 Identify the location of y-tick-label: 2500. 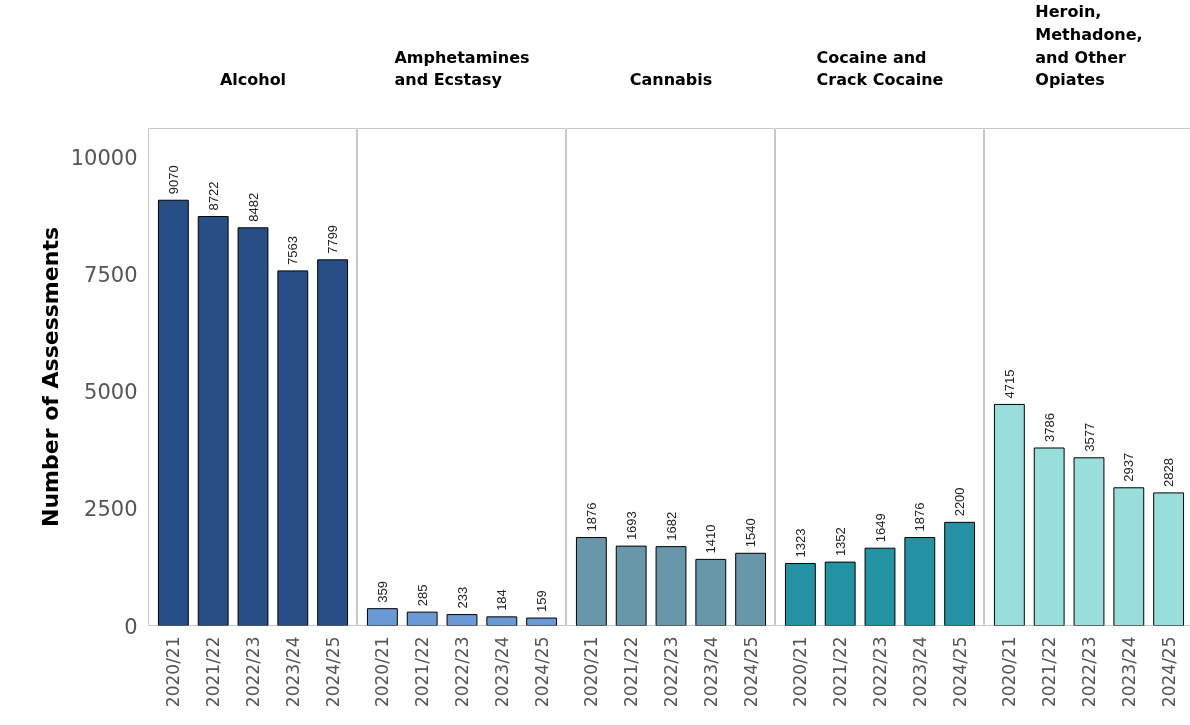
(111, 509).